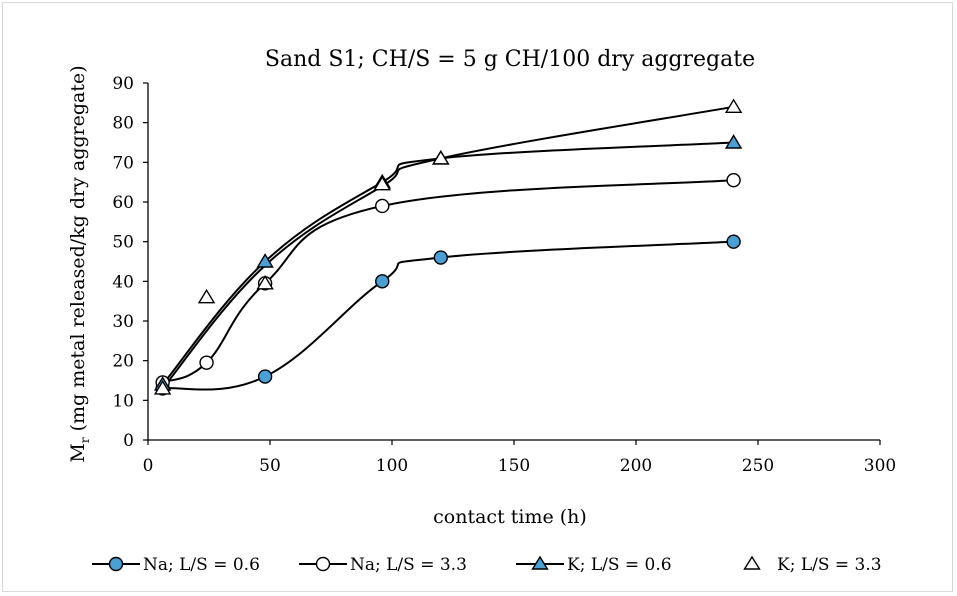  What do you see at coordinates (123, 124) in the screenshot?
I see `y-tick-label: 80` at bounding box center [123, 124].